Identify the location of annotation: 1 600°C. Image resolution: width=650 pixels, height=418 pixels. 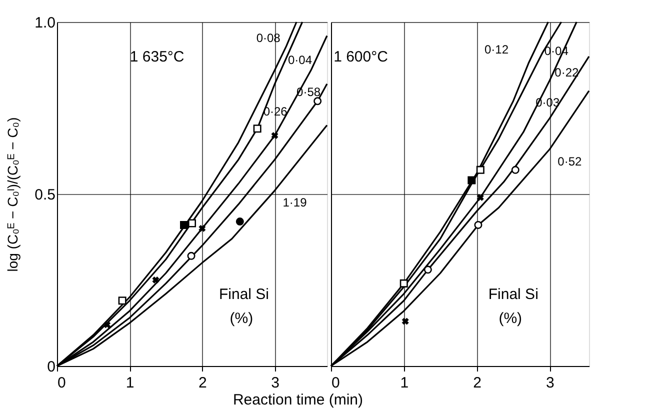
(361, 57).